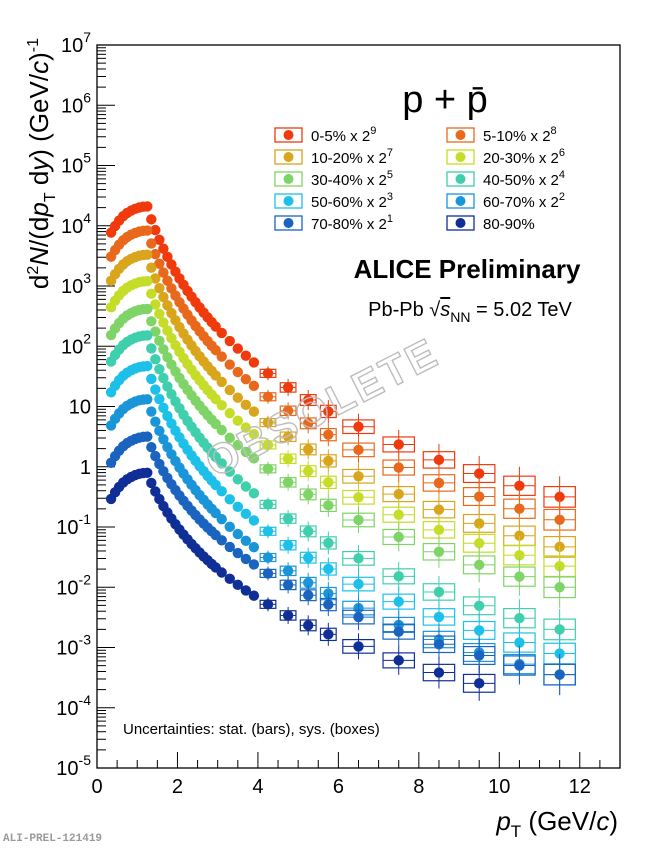 This screenshot has width=655, height=848. Describe the element at coordinates (580, 787) in the screenshot. I see `x-tick-label: 12` at that location.